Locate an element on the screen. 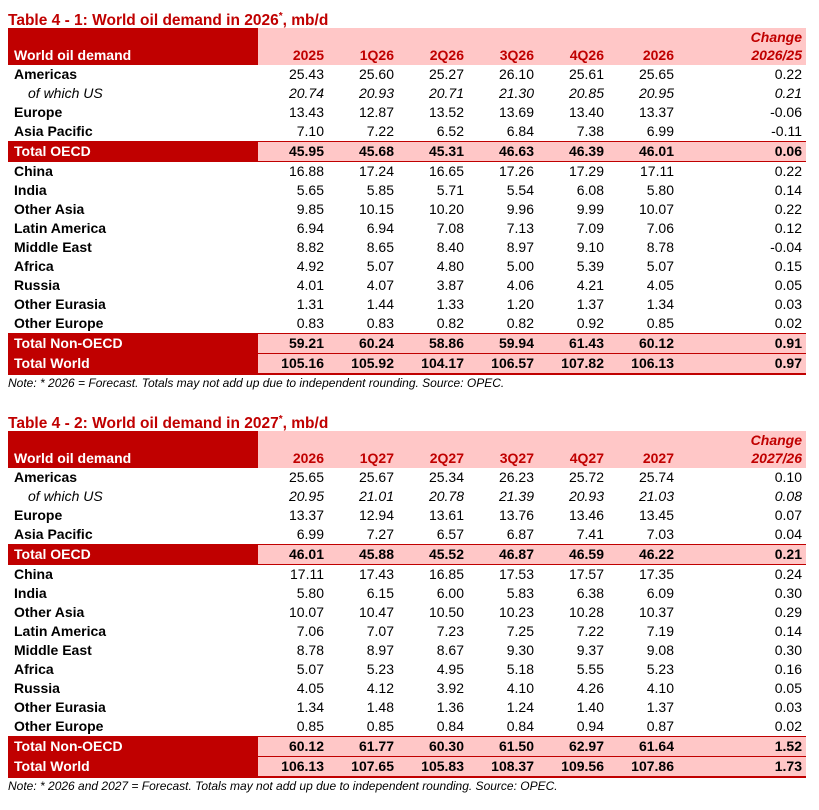  header-label: World oil demand is located at coordinates (133, 458).